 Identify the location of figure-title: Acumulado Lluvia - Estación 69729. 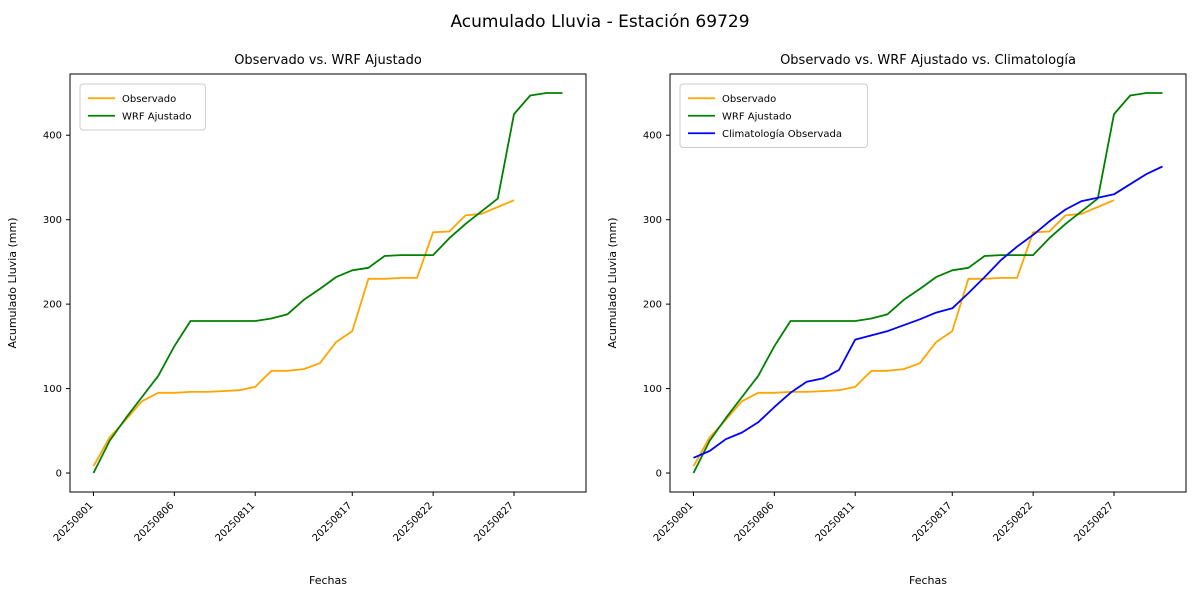
(600, 22).